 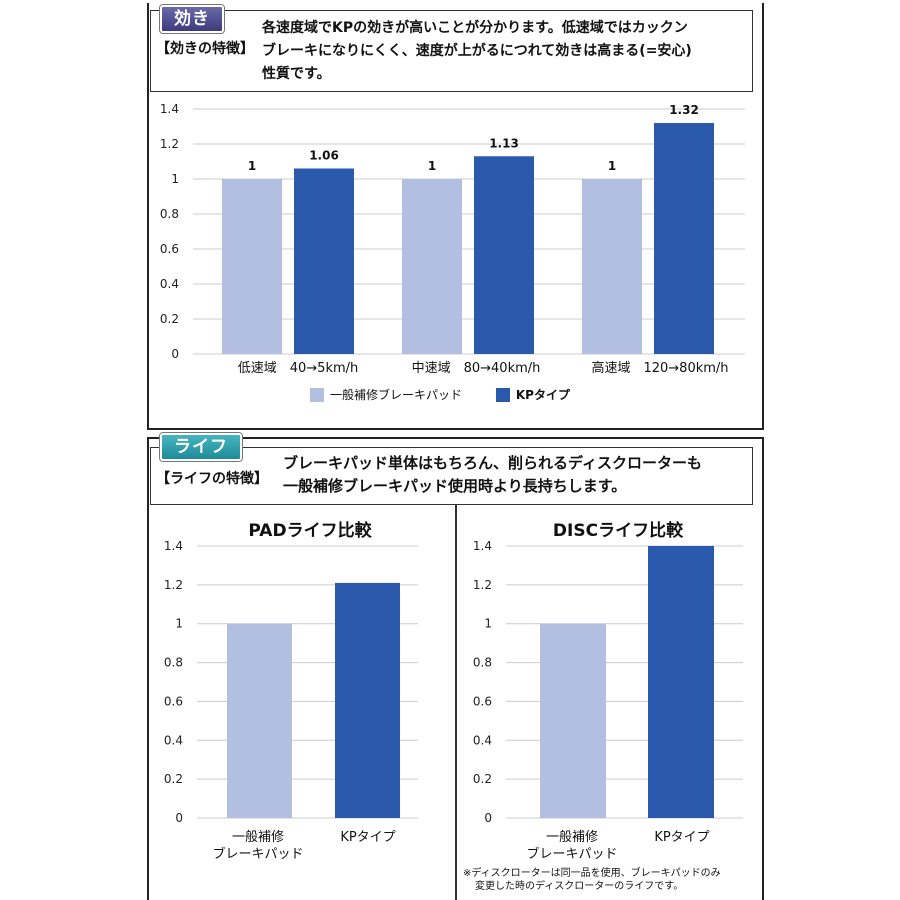 I want to click on pad-bar-general, so click(x=259, y=720).